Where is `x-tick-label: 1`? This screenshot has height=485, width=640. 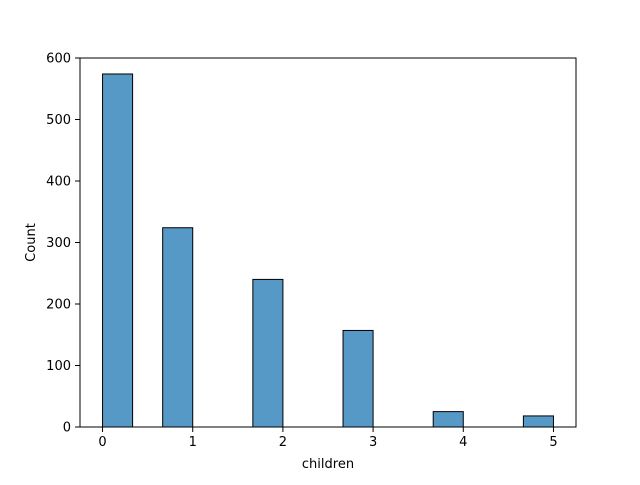
x-tick-label: 1 is located at coordinates (193, 442).